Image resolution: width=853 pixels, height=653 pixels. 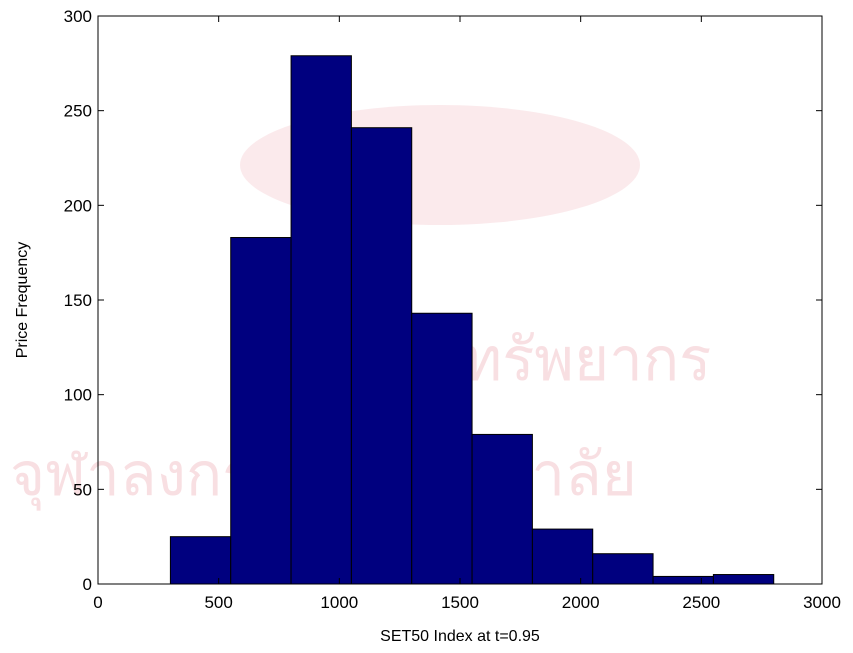 I want to click on y-tick-label: 0, so click(x=87, y=584).